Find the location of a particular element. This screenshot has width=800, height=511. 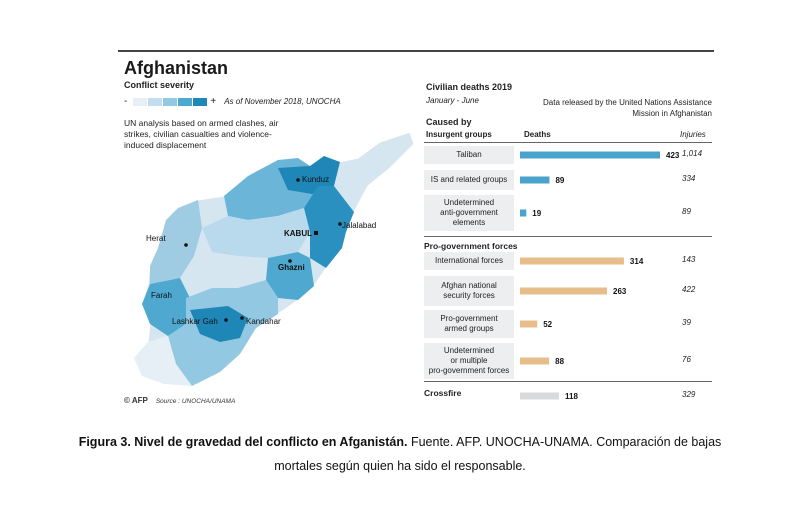

injuries-value: 89 is located at coordinates (686, 211).